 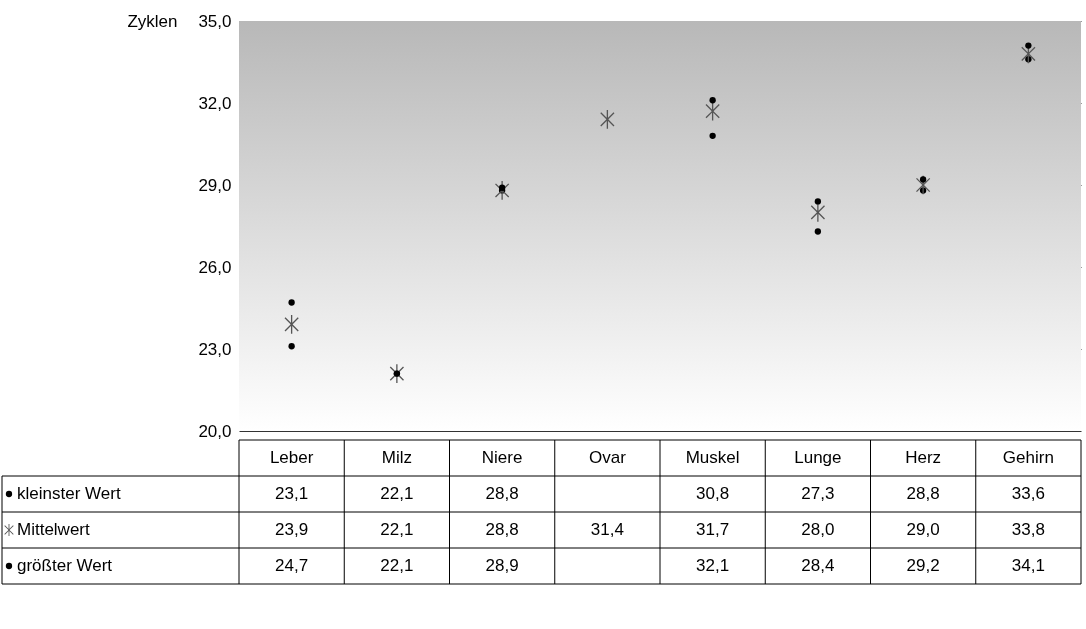 What do you see at coordinates (215, 431) in the screenshot?
I see `y-tick-label: 20,0` at bounding box center [215, 431].